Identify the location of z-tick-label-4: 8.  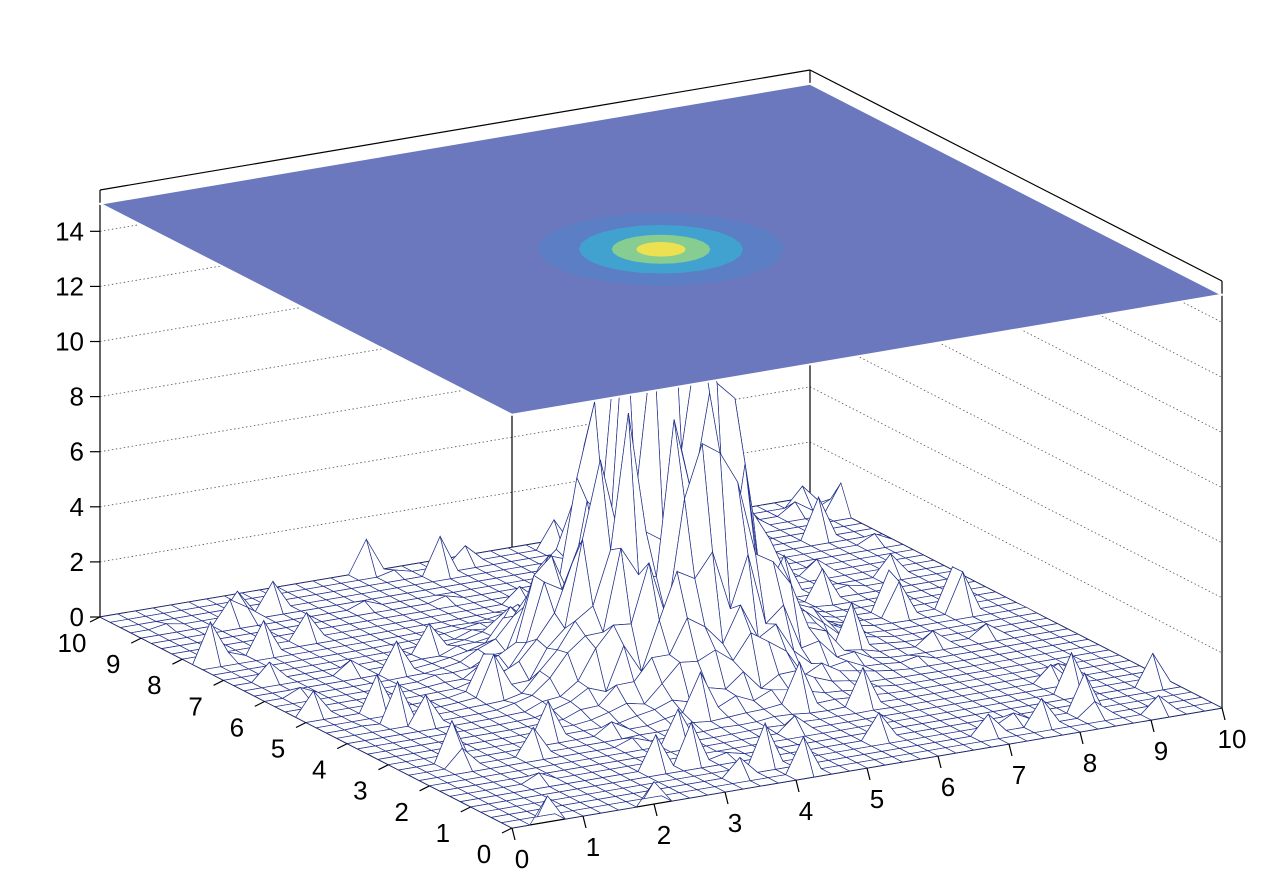
(77, 397).